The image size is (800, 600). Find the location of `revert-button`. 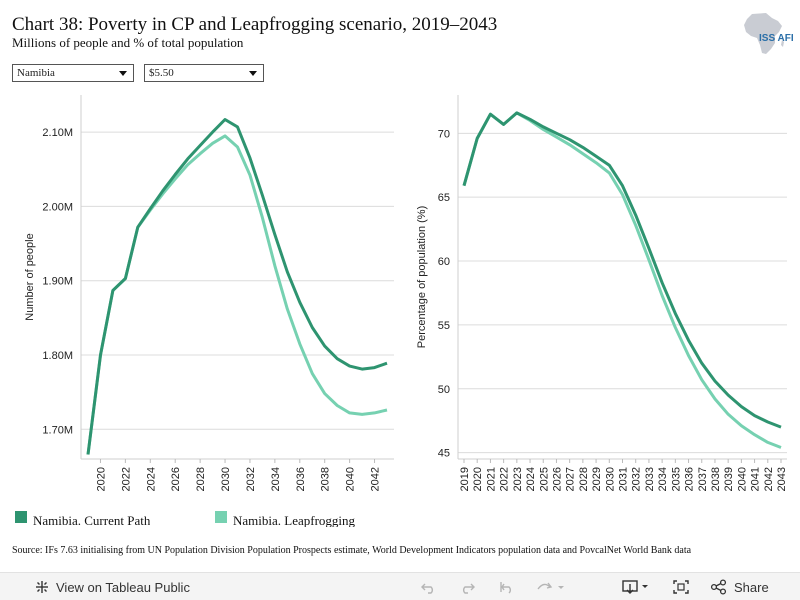

revert-button is located at coordinates (507, 587).